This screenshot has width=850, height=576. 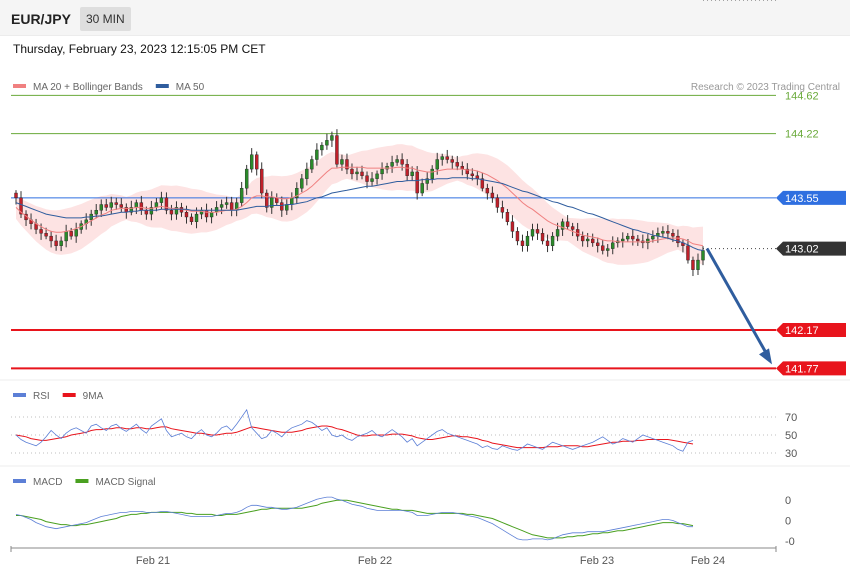 What do you see at coordinates (41, 19) in the screenshot?
I see `currency-pair-title: EUR/JPY` at bounding box center [41, 19].